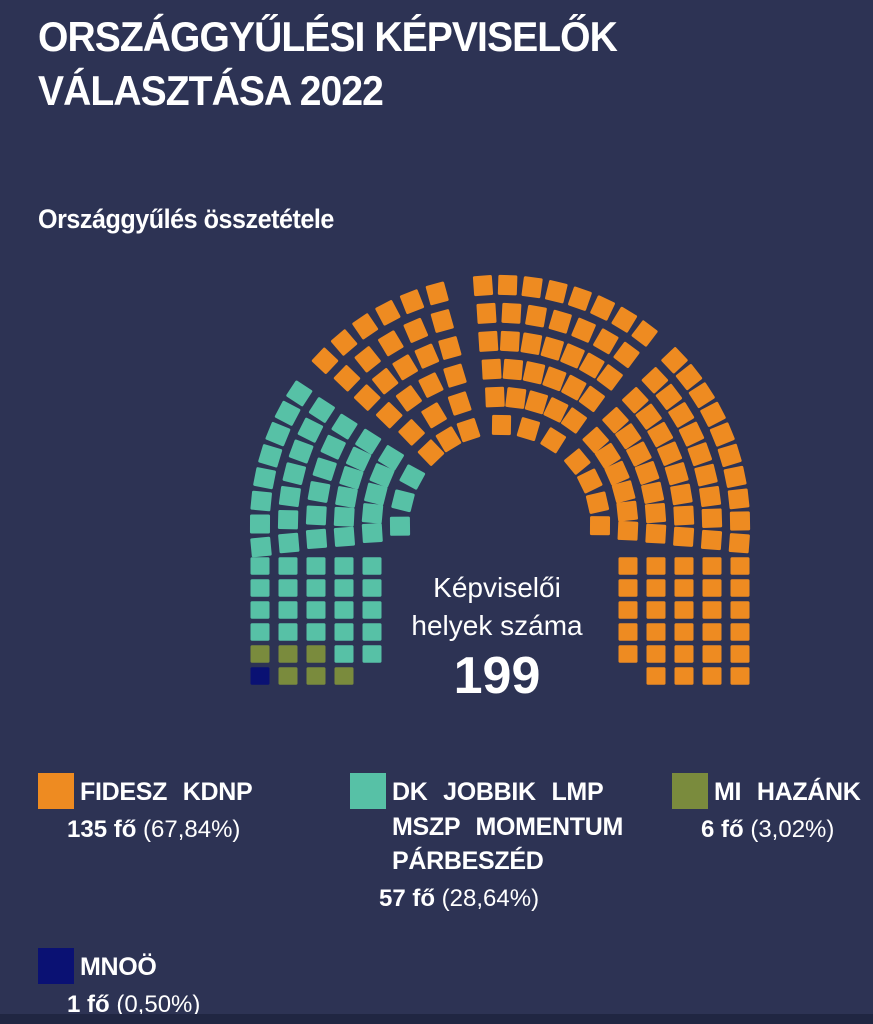 The height and width of the screenshot is (1024, 873). I want to click on legend-swatch-mnoo, so click(56, 966).